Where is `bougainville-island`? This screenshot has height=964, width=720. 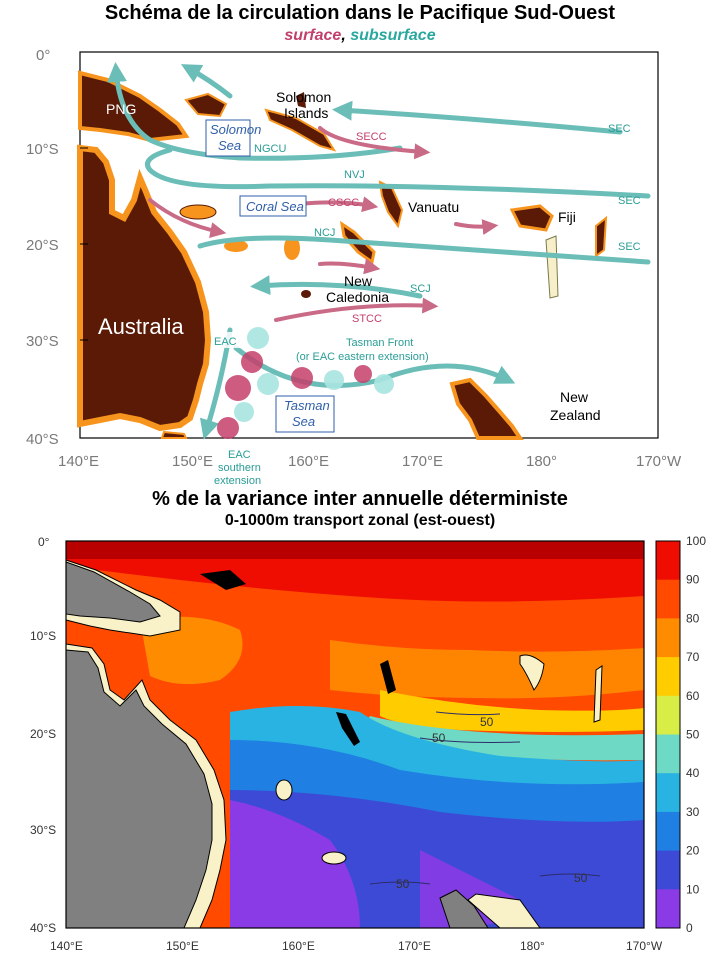
bougainville-island is located at coordinates (301, 100).